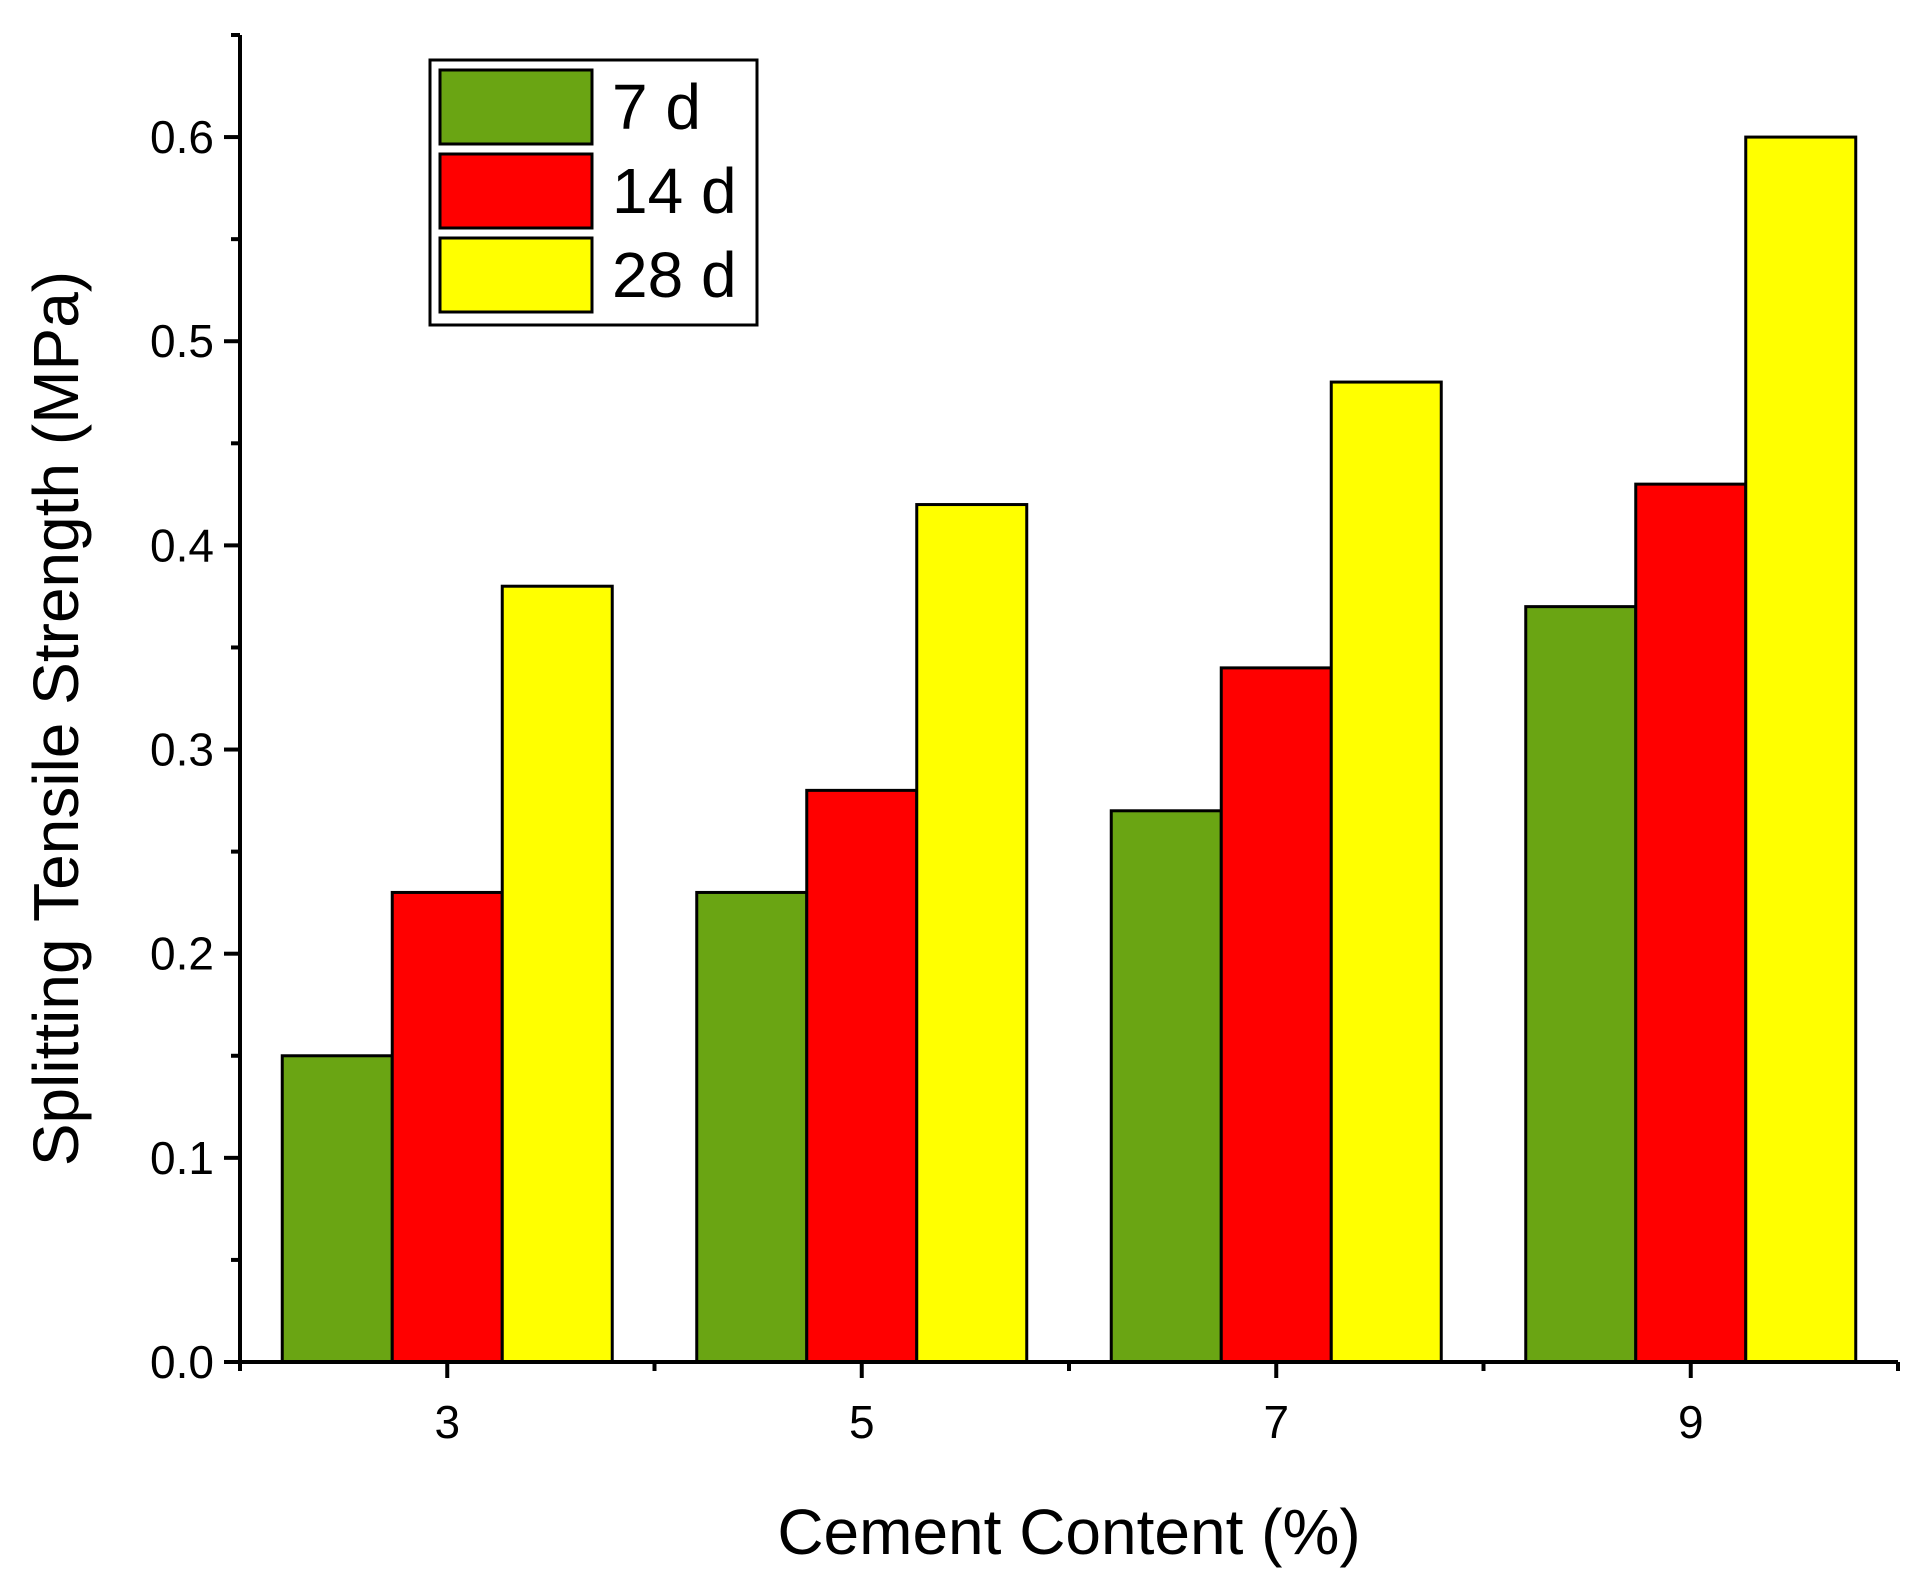 This screenshot has height=1582, width=1919. What do you see at coordinates (182, 341) in the screenshot?
I see `y-tick-label: 0.5` at bounding box center [182, 341].